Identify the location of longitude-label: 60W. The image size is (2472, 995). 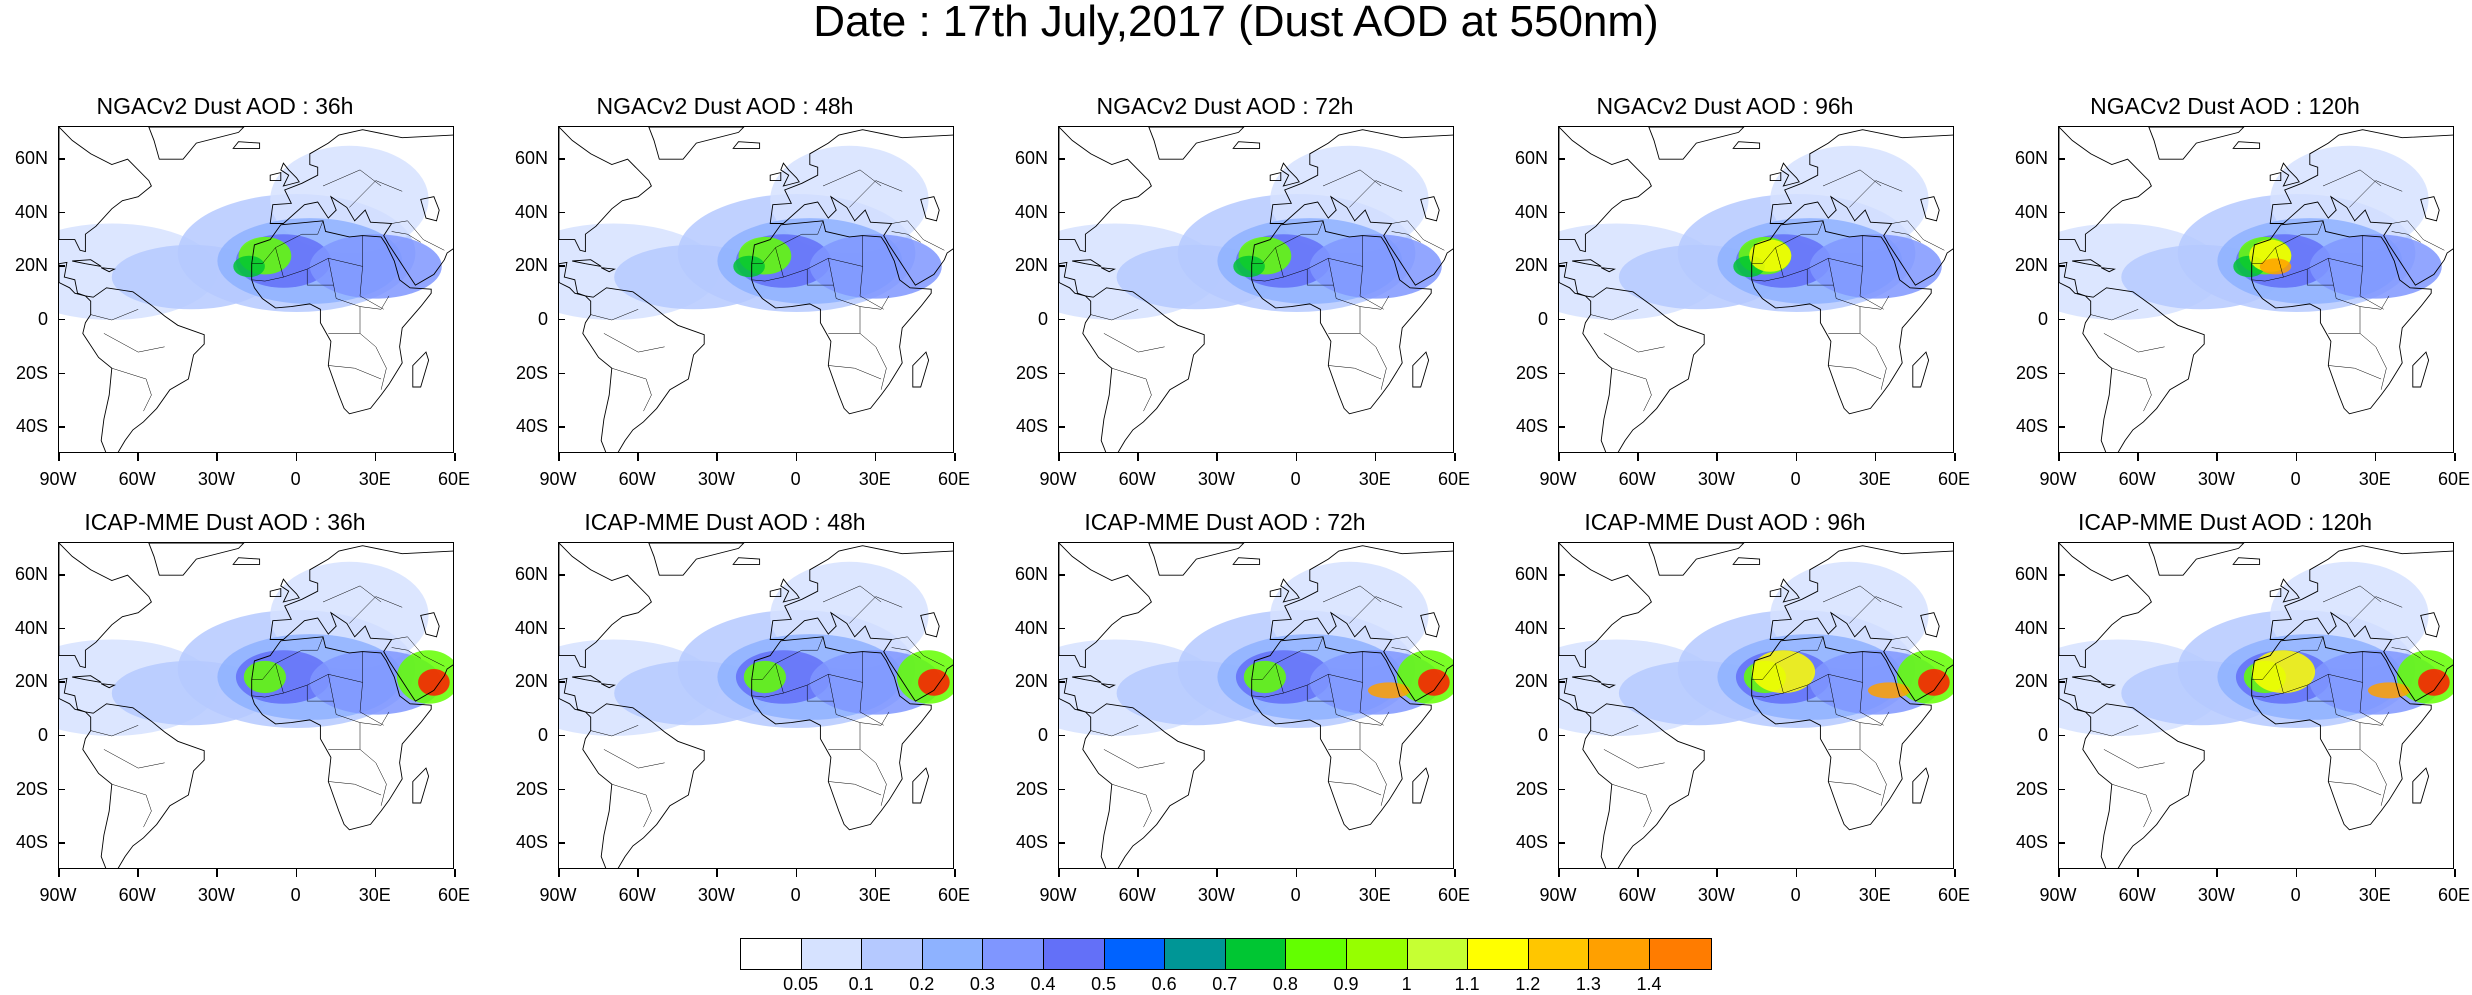
(1637, 895).